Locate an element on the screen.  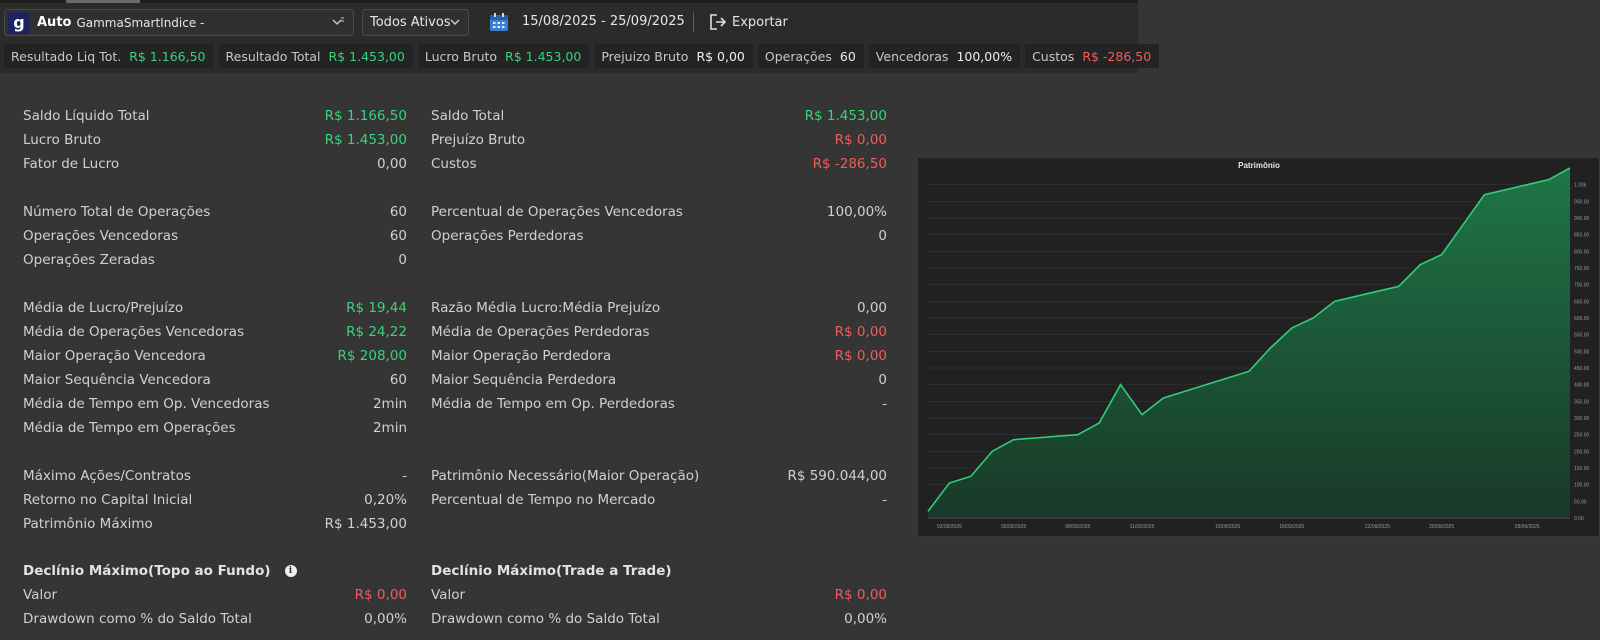
export-icon is located at coordinates (718, 22).